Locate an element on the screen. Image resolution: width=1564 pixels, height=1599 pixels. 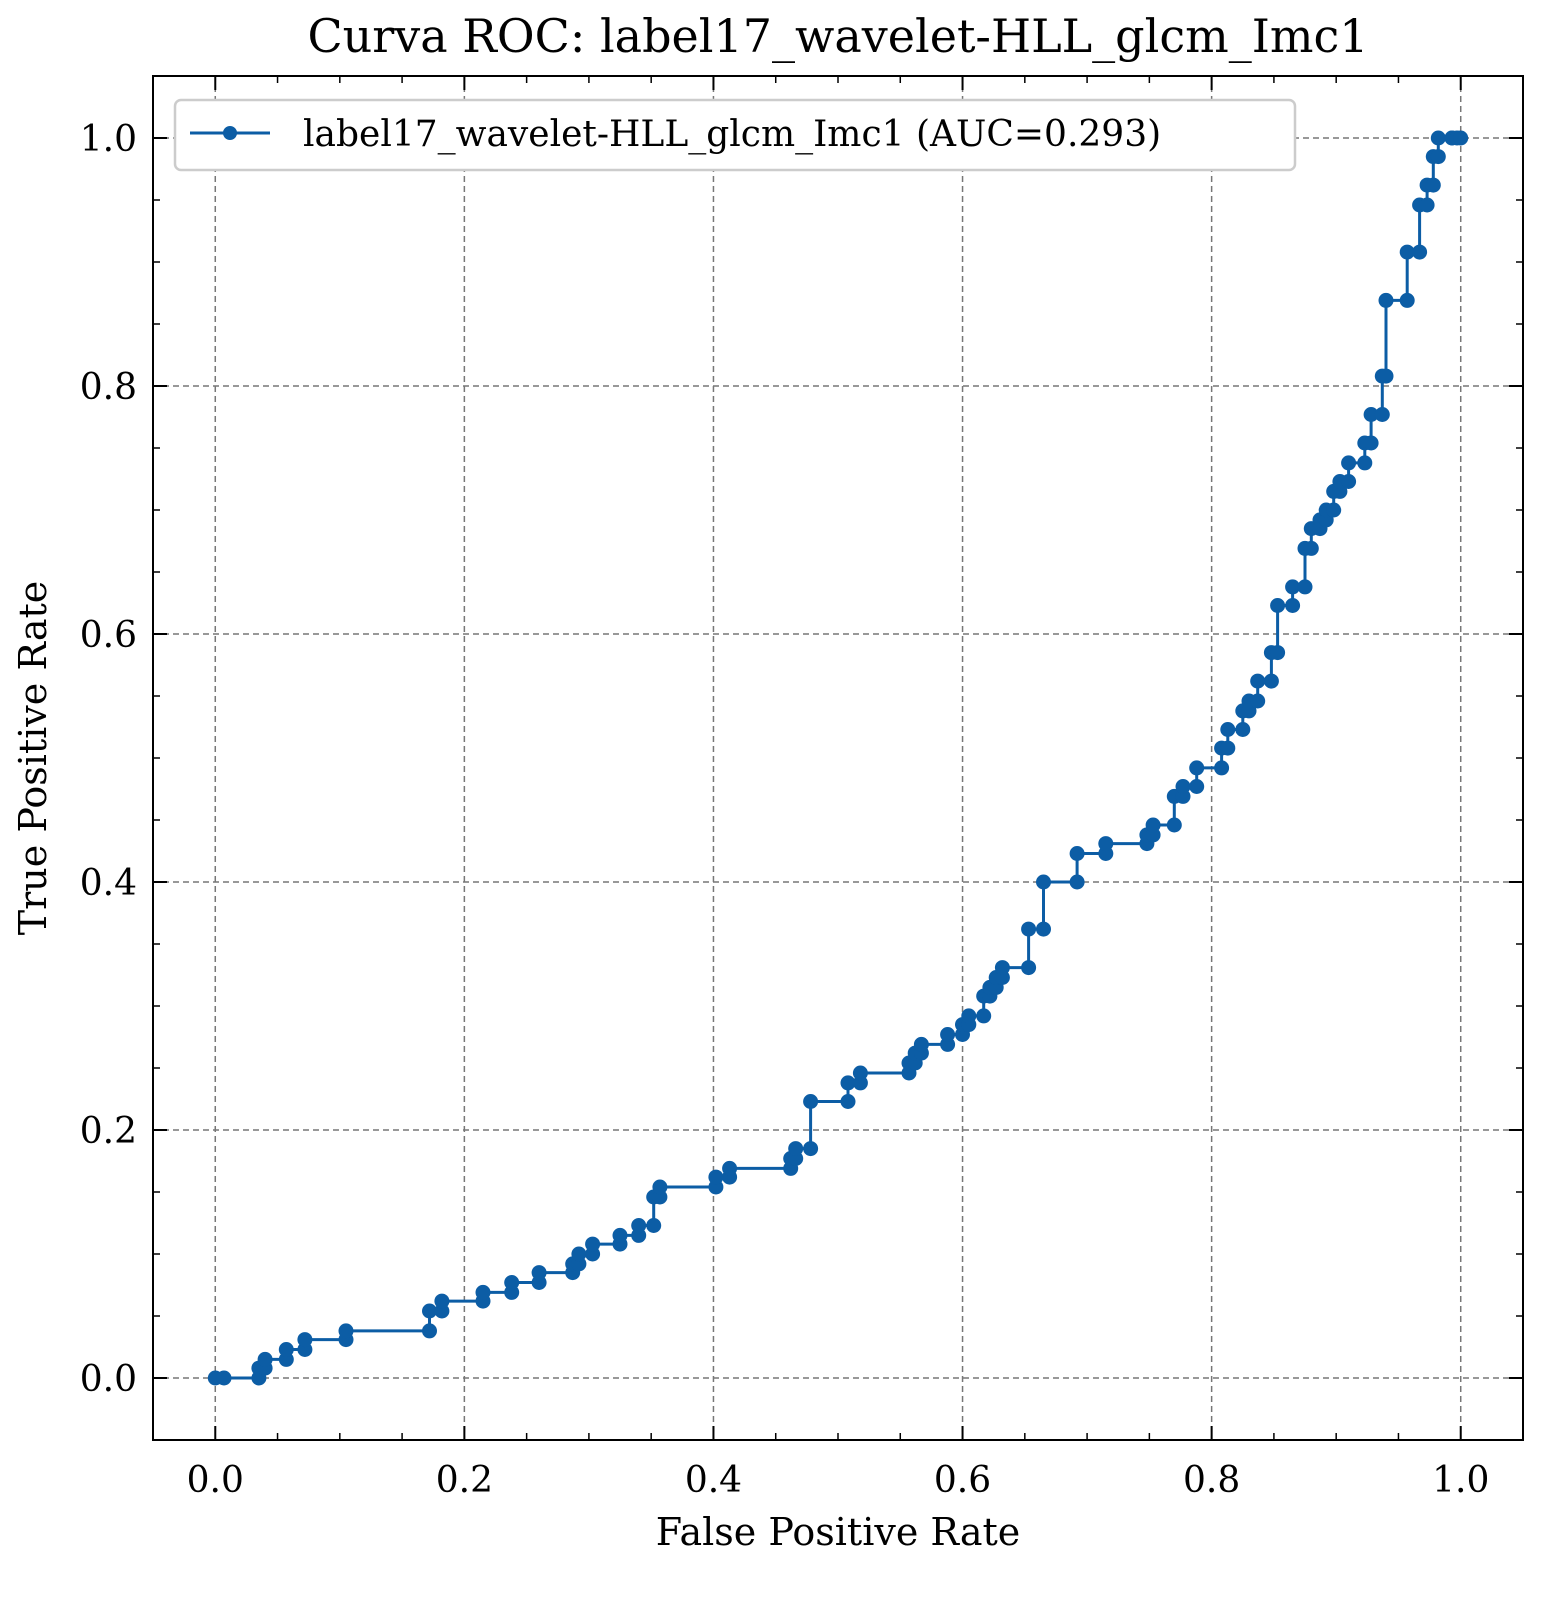
legend-box is located at coordinates (735, 135).